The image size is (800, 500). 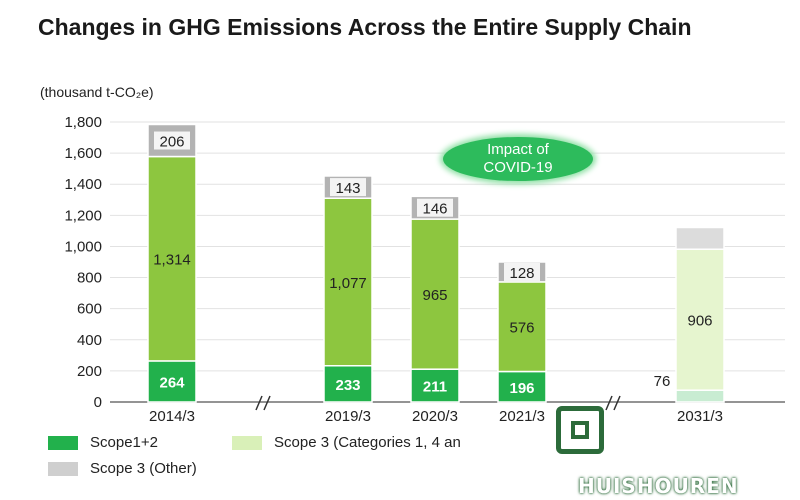 What do you see at coordinates (89, 278) in the screenshot?
I see `y-tick-label: 800` at bounding box center [89, 278].